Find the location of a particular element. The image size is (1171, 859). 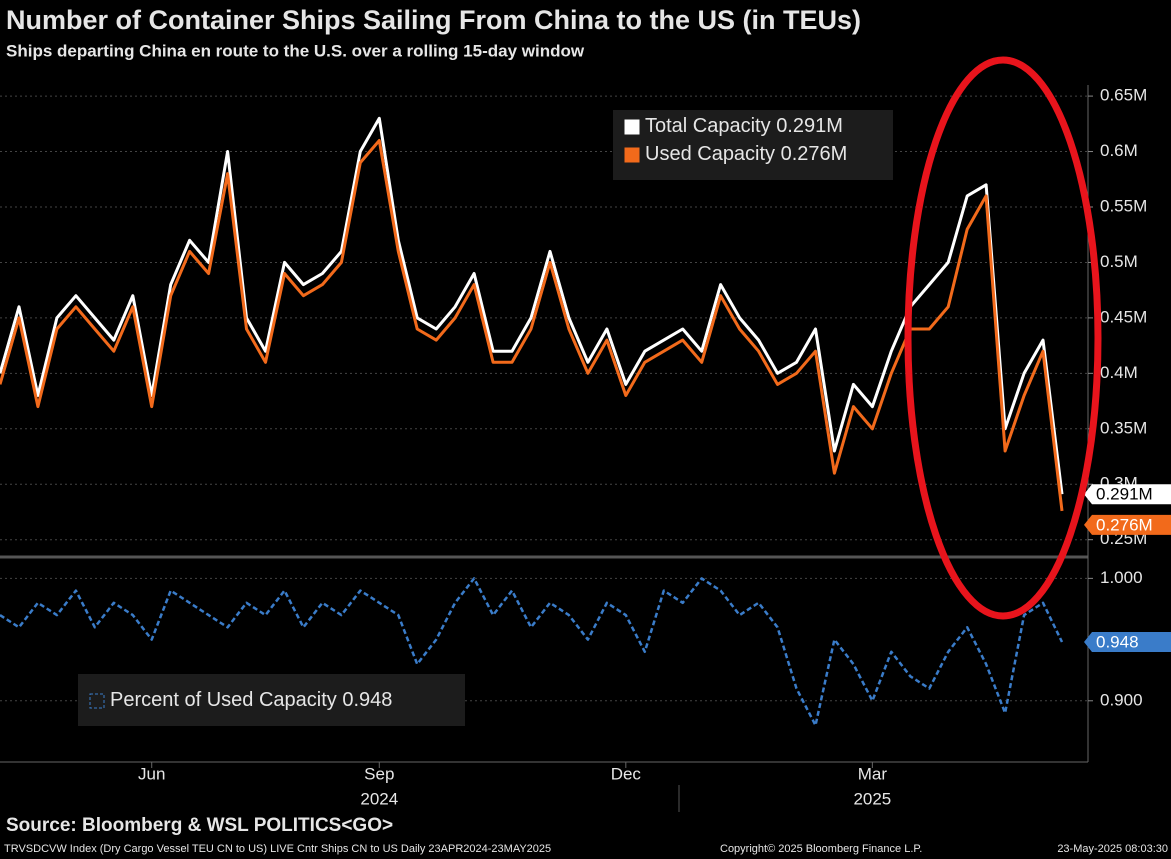

y-tick-label: 0.45M is located at coordinates (1123, 316).